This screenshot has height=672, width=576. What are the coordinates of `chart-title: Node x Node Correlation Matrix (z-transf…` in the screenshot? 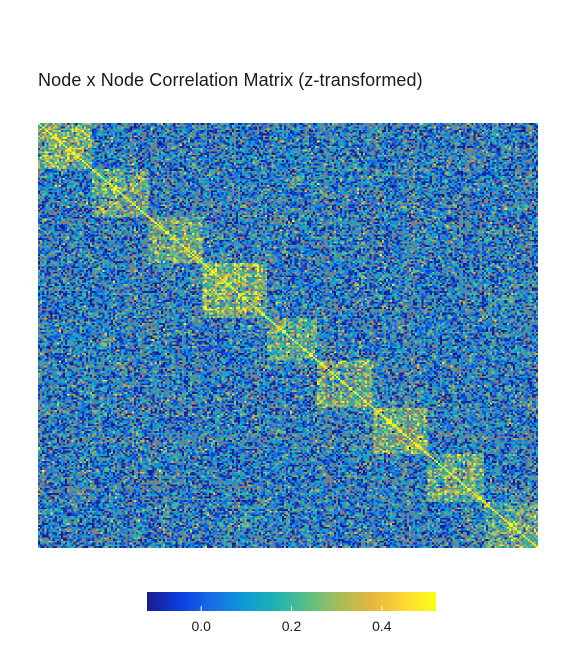 It's located at (230, 80).